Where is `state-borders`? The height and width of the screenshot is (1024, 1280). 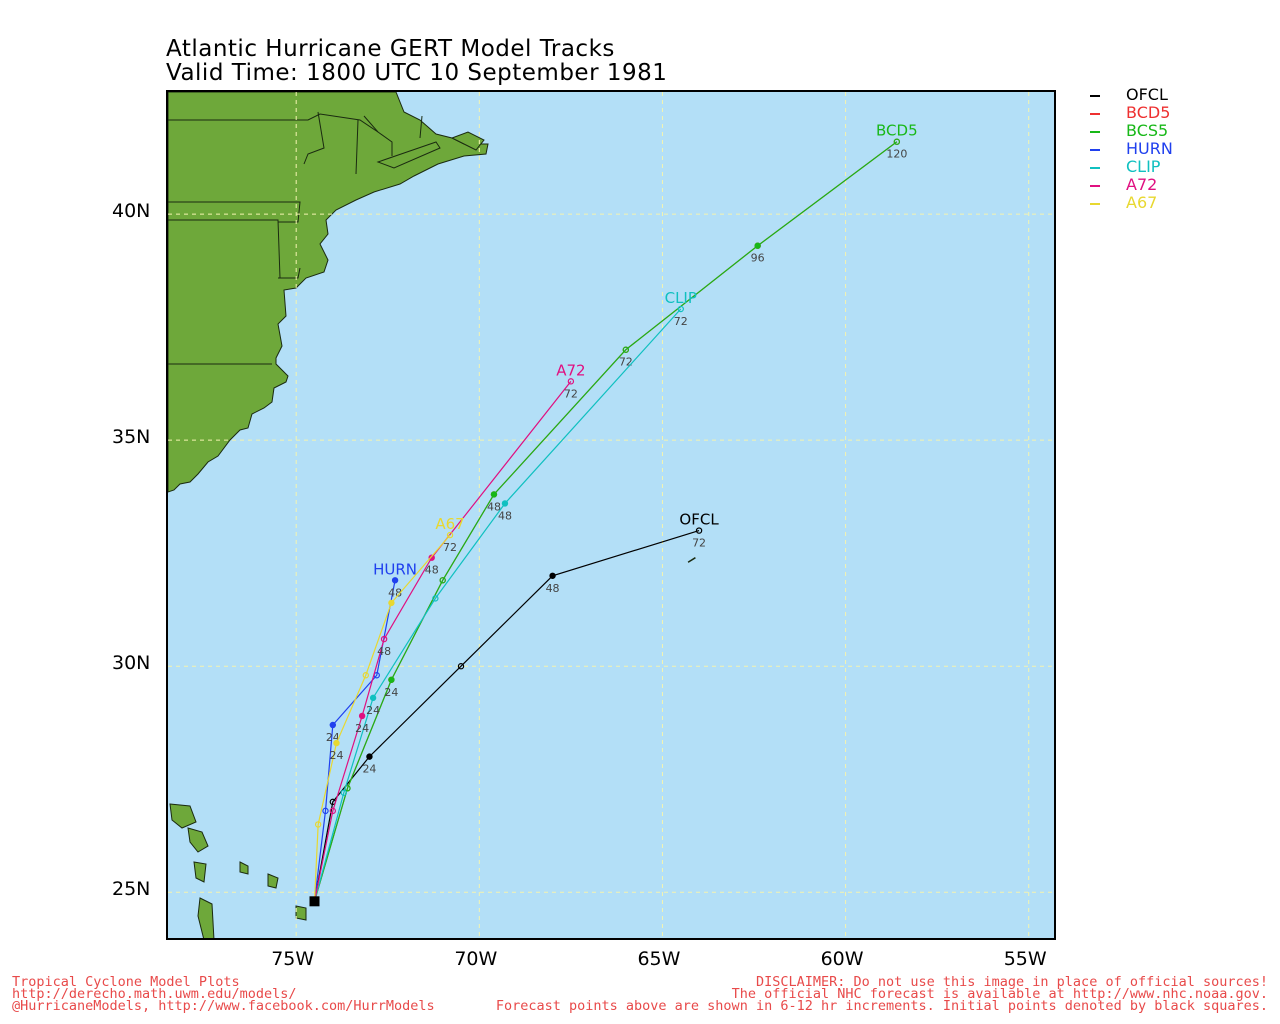 state-borders is located at coordinates (295, 238).